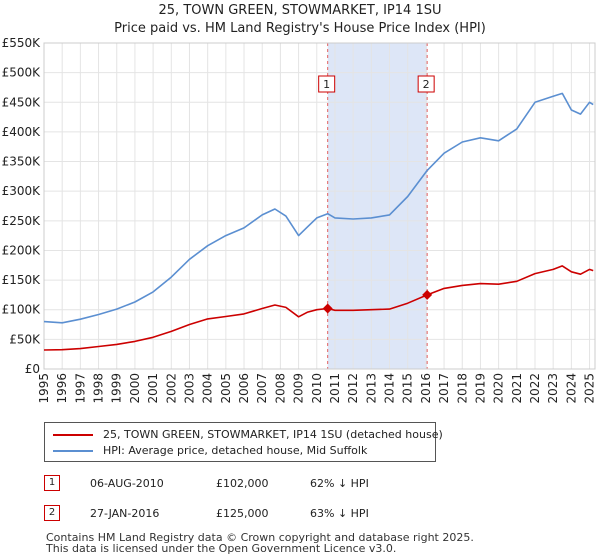  I want to click on x-tick-label: 2013, so click(371, 388).